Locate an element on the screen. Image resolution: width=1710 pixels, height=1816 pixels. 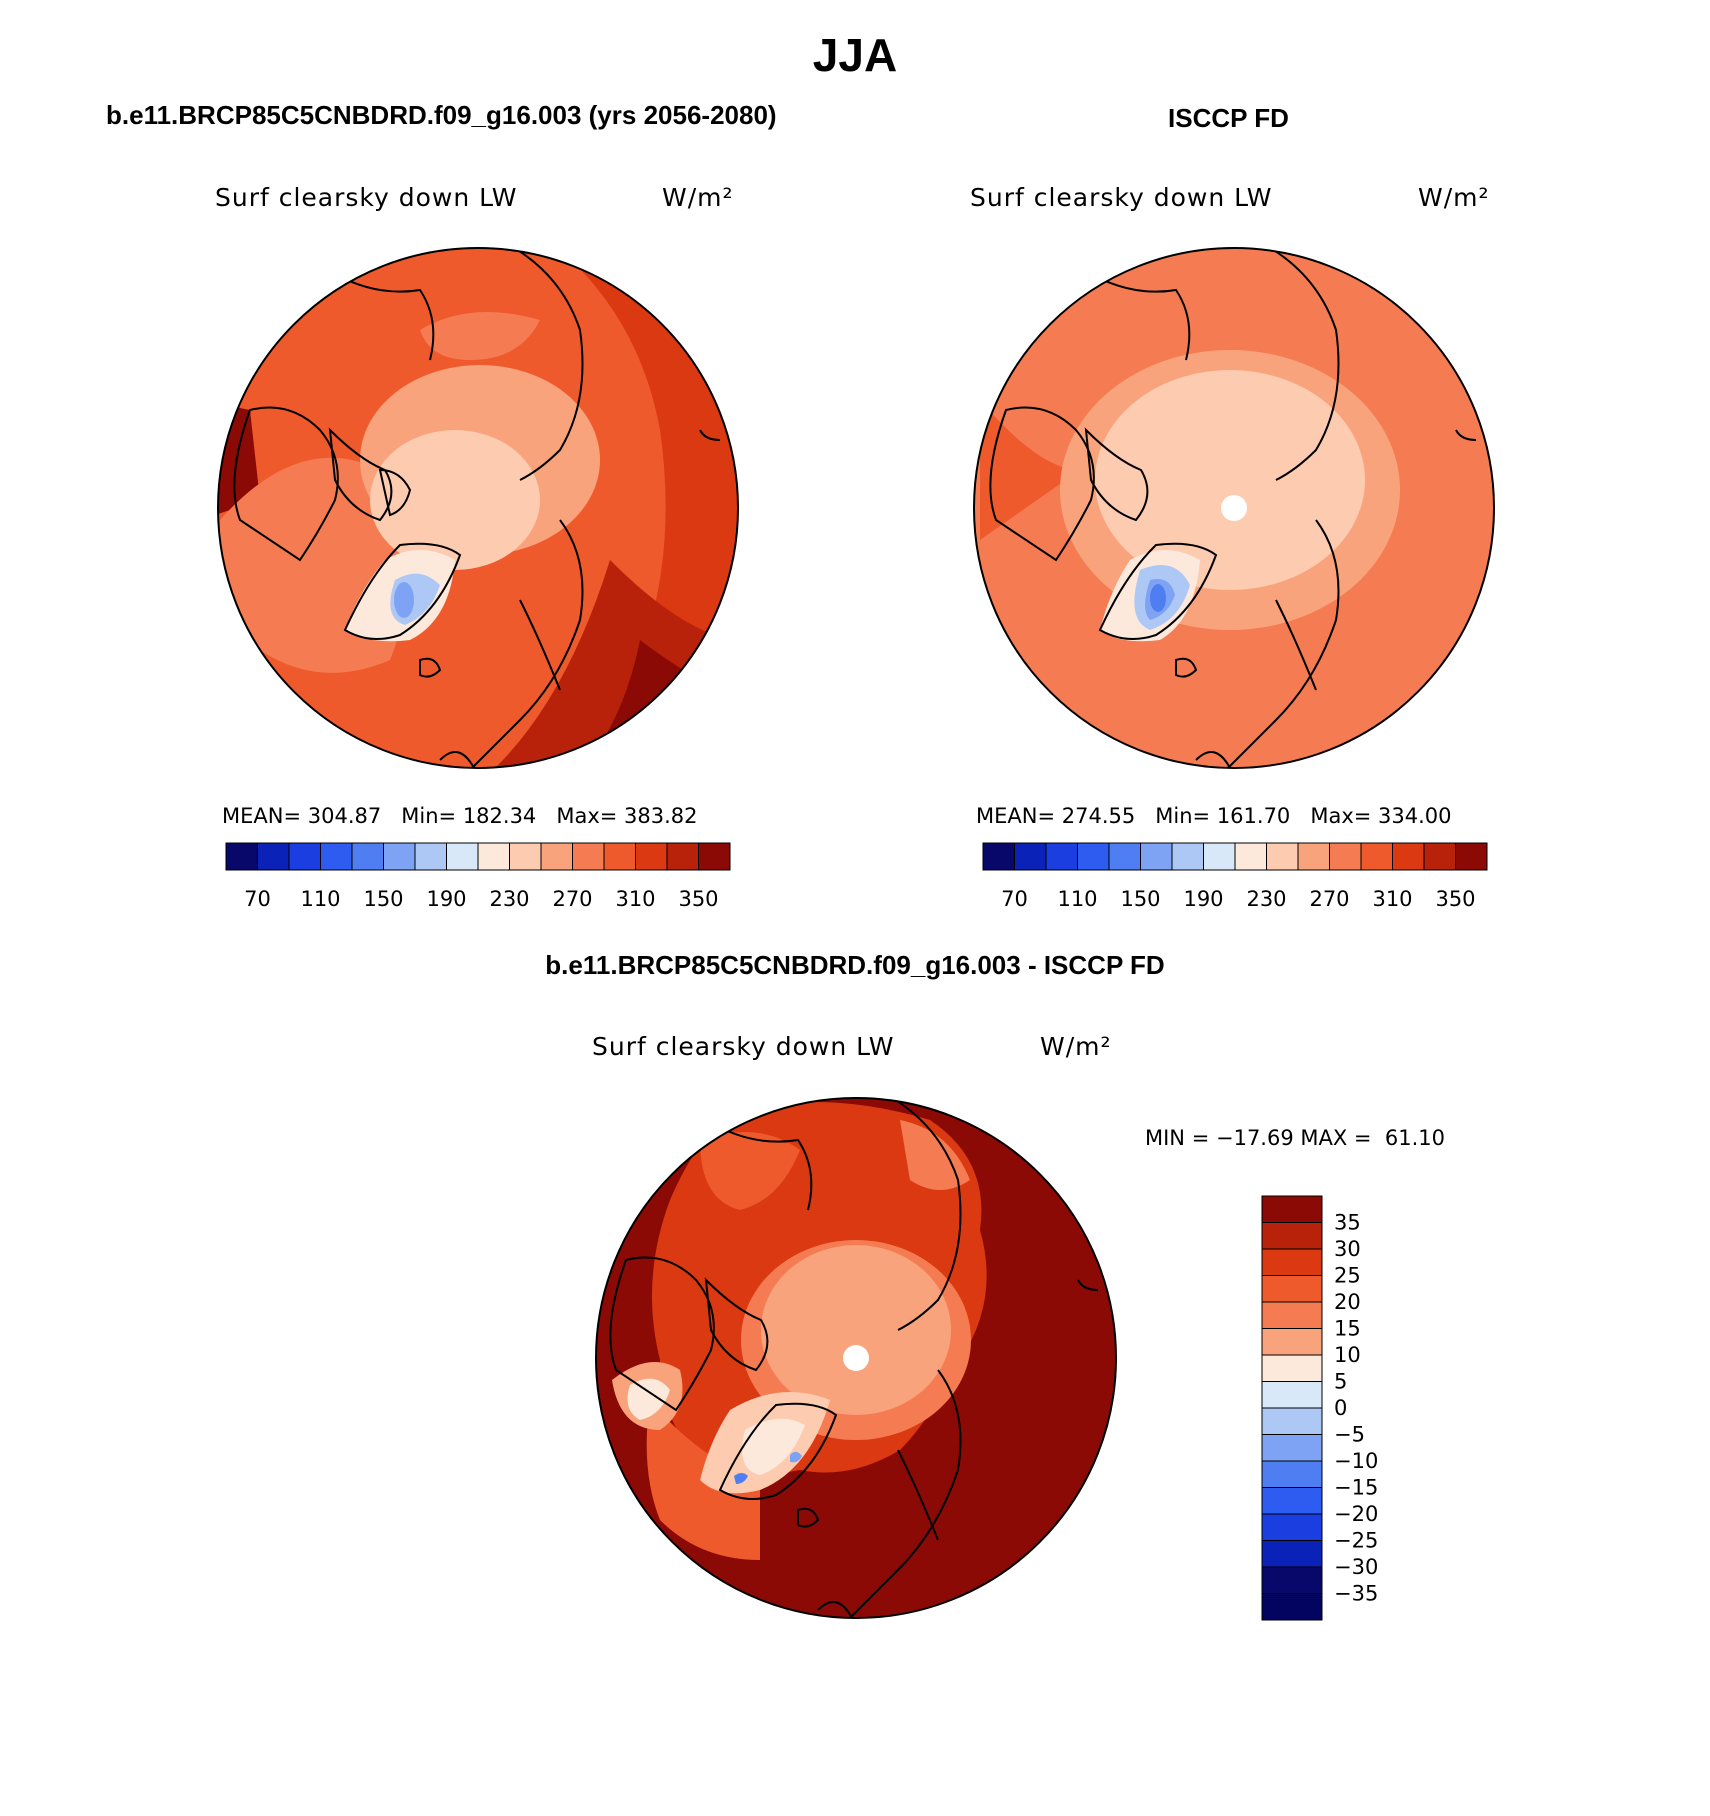
min-value: 182.34 is located at coordinates (499, 816).